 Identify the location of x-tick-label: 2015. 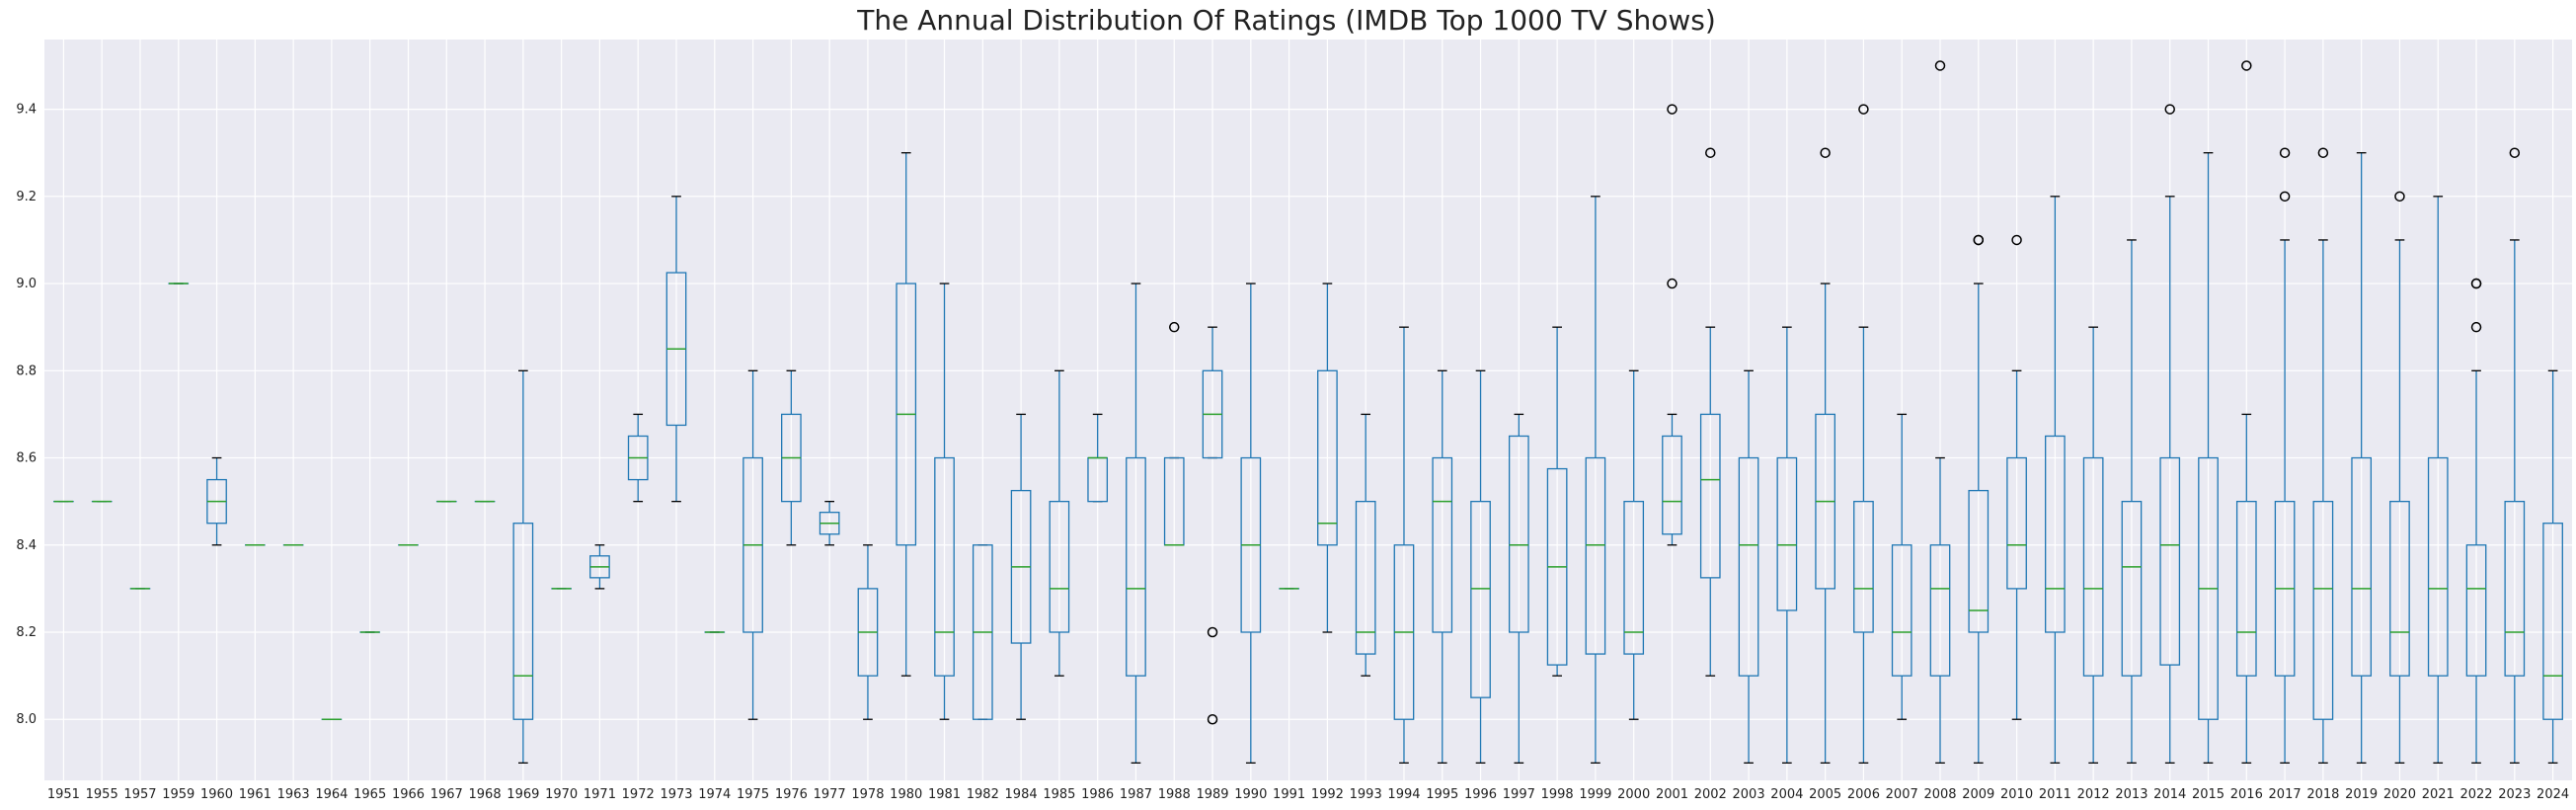
(2208, 794).